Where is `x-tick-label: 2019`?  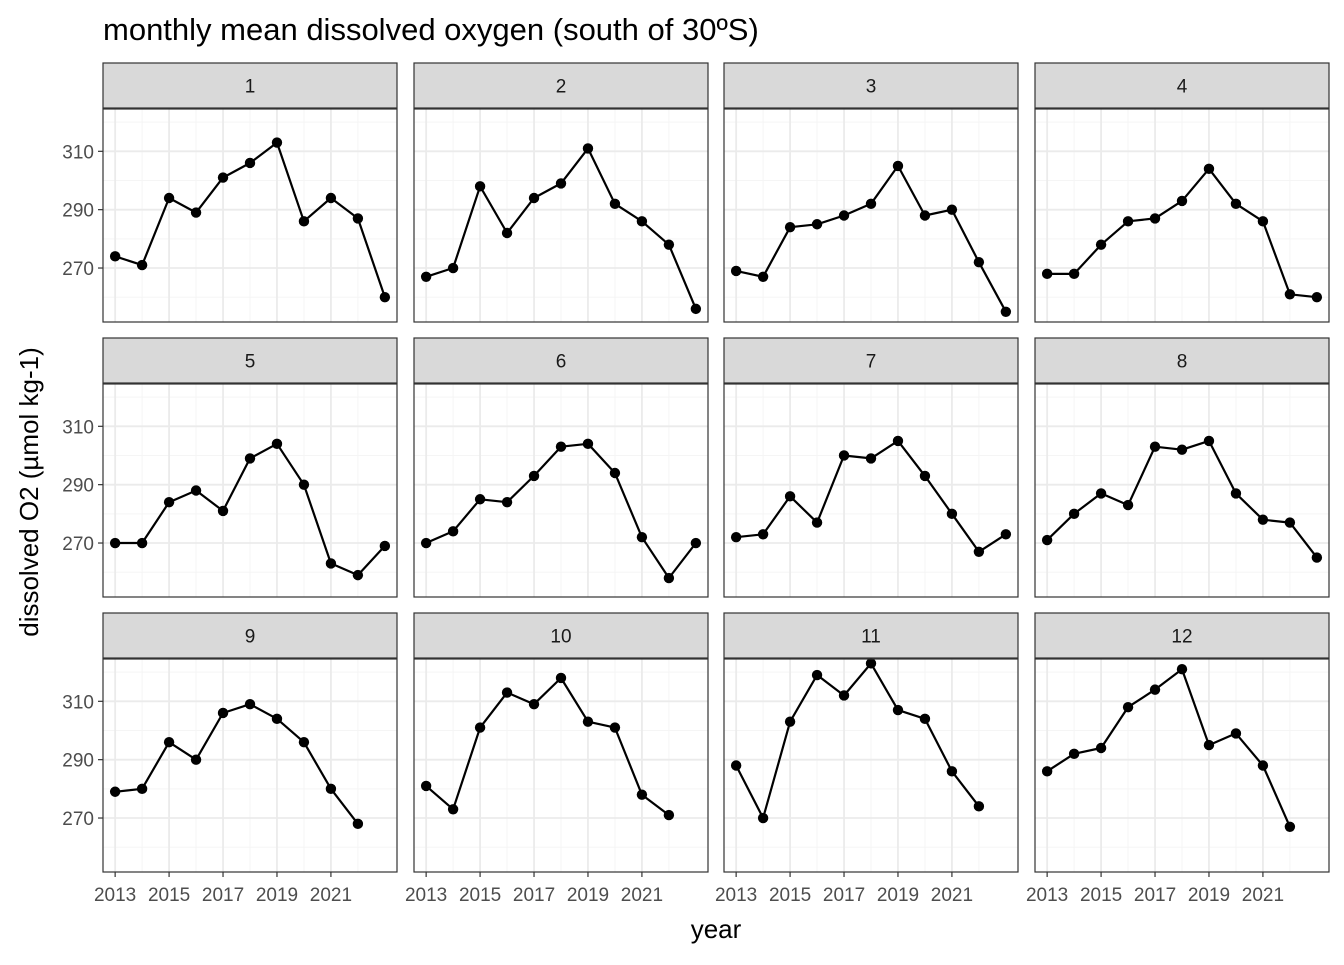 x-tick-label: 2019 is located at coordinates (1209, 895).